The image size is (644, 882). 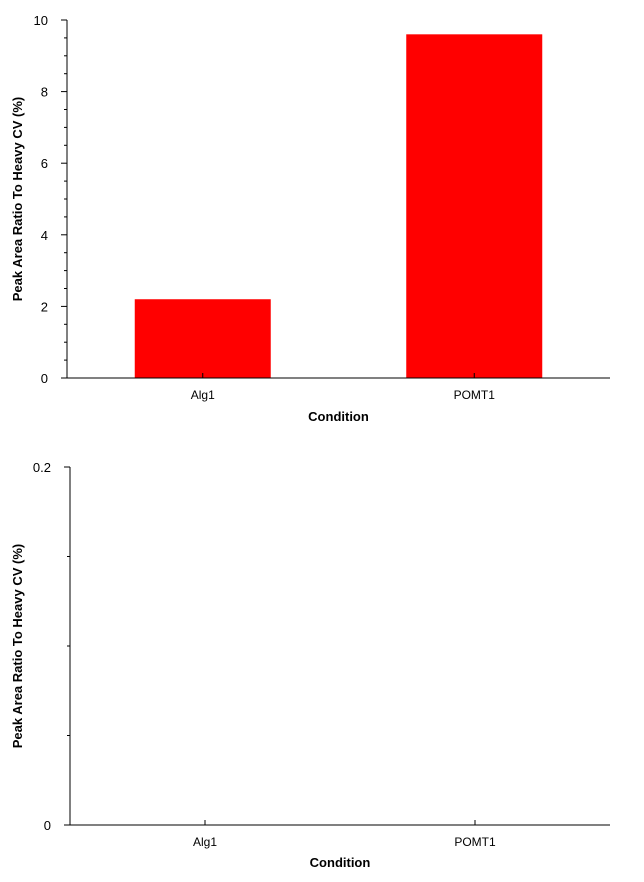 What do you see at coordinates (41, 20) in the screenshot?
I see `y-tick-label: 10` at bounding box center [41, 20].